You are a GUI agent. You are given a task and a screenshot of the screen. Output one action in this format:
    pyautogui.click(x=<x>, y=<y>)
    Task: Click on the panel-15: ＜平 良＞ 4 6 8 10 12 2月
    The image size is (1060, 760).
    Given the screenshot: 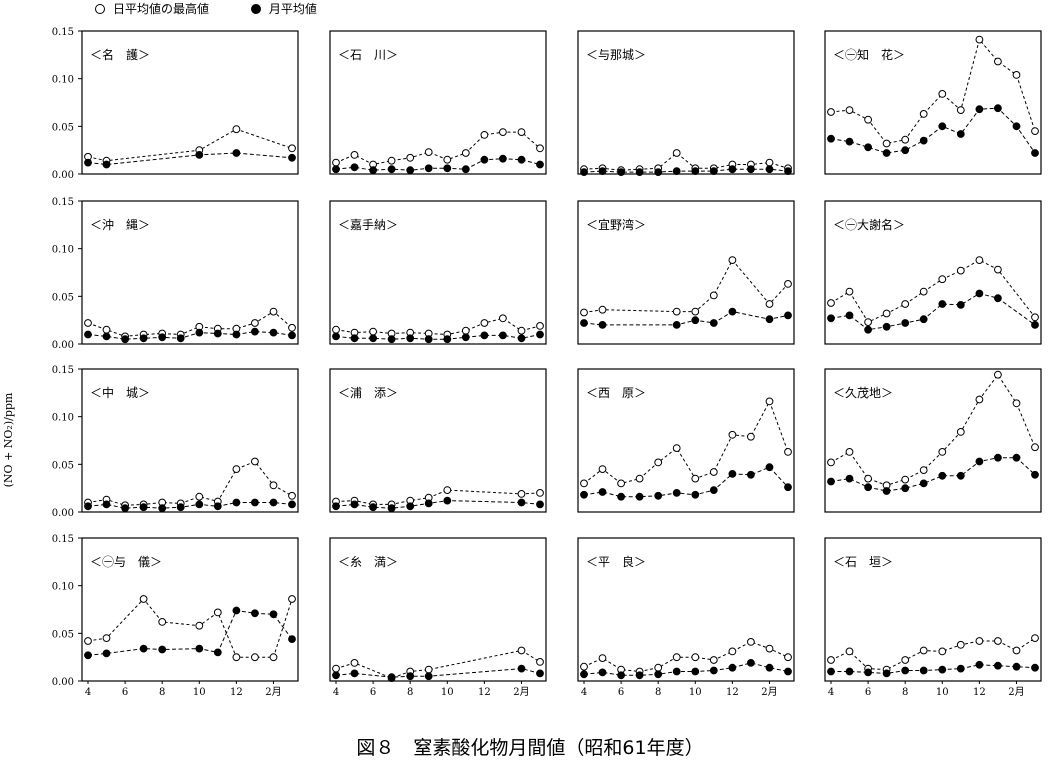 What is the action you would take?
    pyautogui.click(x=686, y=617)
    